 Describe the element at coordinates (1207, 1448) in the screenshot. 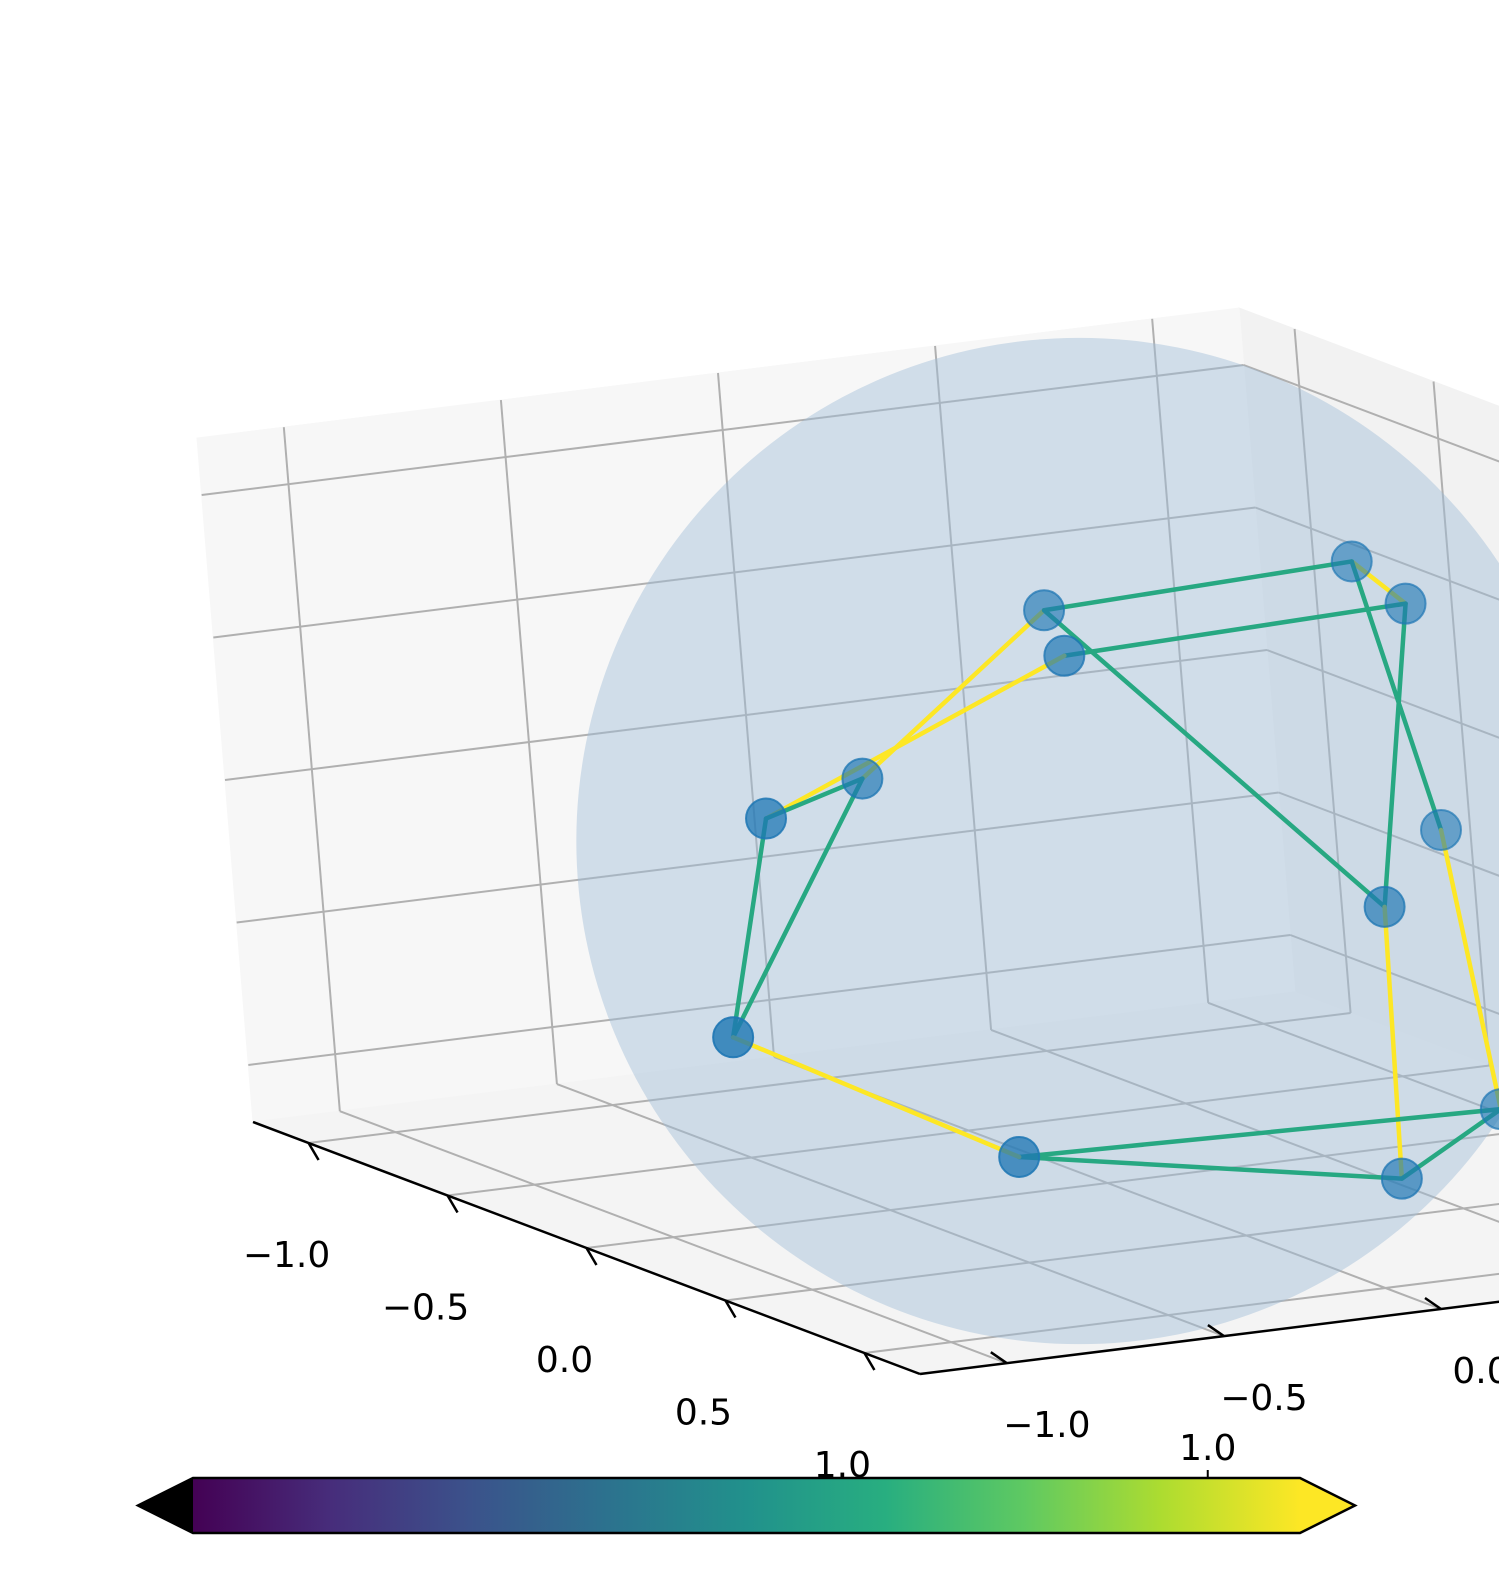

I see `colorbar-tick-label: 1.0` at that location.